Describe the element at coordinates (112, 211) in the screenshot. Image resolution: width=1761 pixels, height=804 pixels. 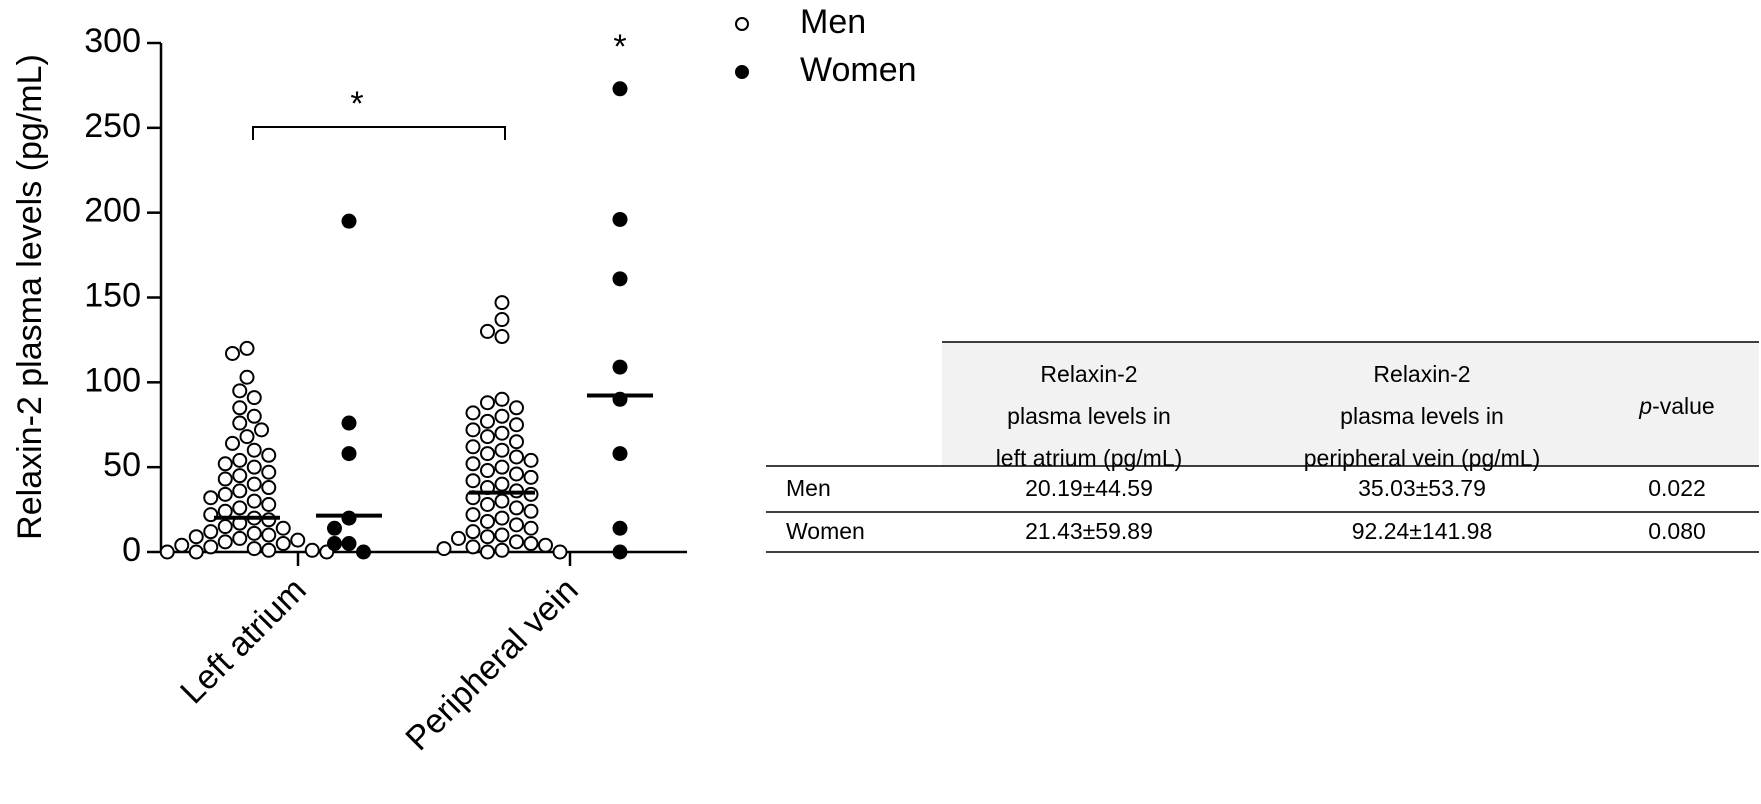
I see `y-tick-label: 200` at that location.